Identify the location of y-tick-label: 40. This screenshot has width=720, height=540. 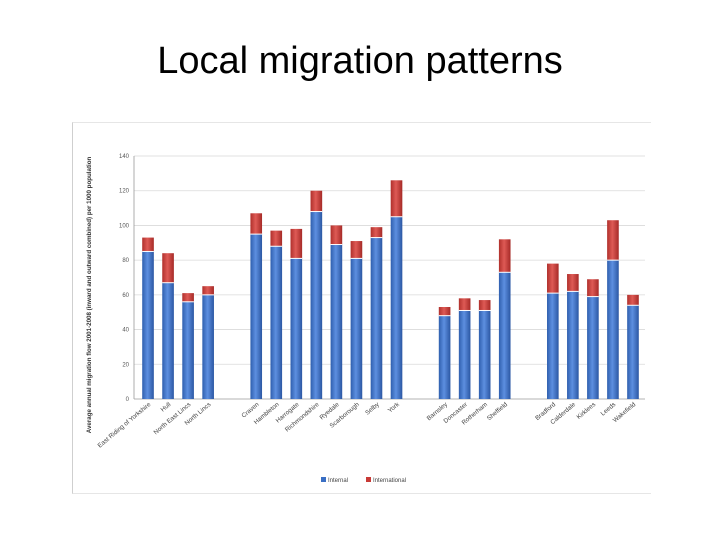
(125, 331).